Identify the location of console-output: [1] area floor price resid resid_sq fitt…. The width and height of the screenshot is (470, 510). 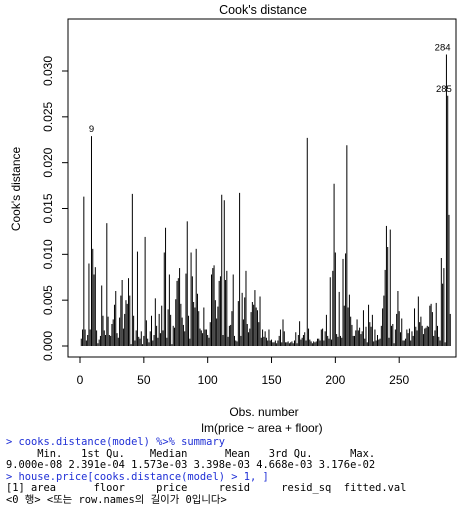
(206, 488).